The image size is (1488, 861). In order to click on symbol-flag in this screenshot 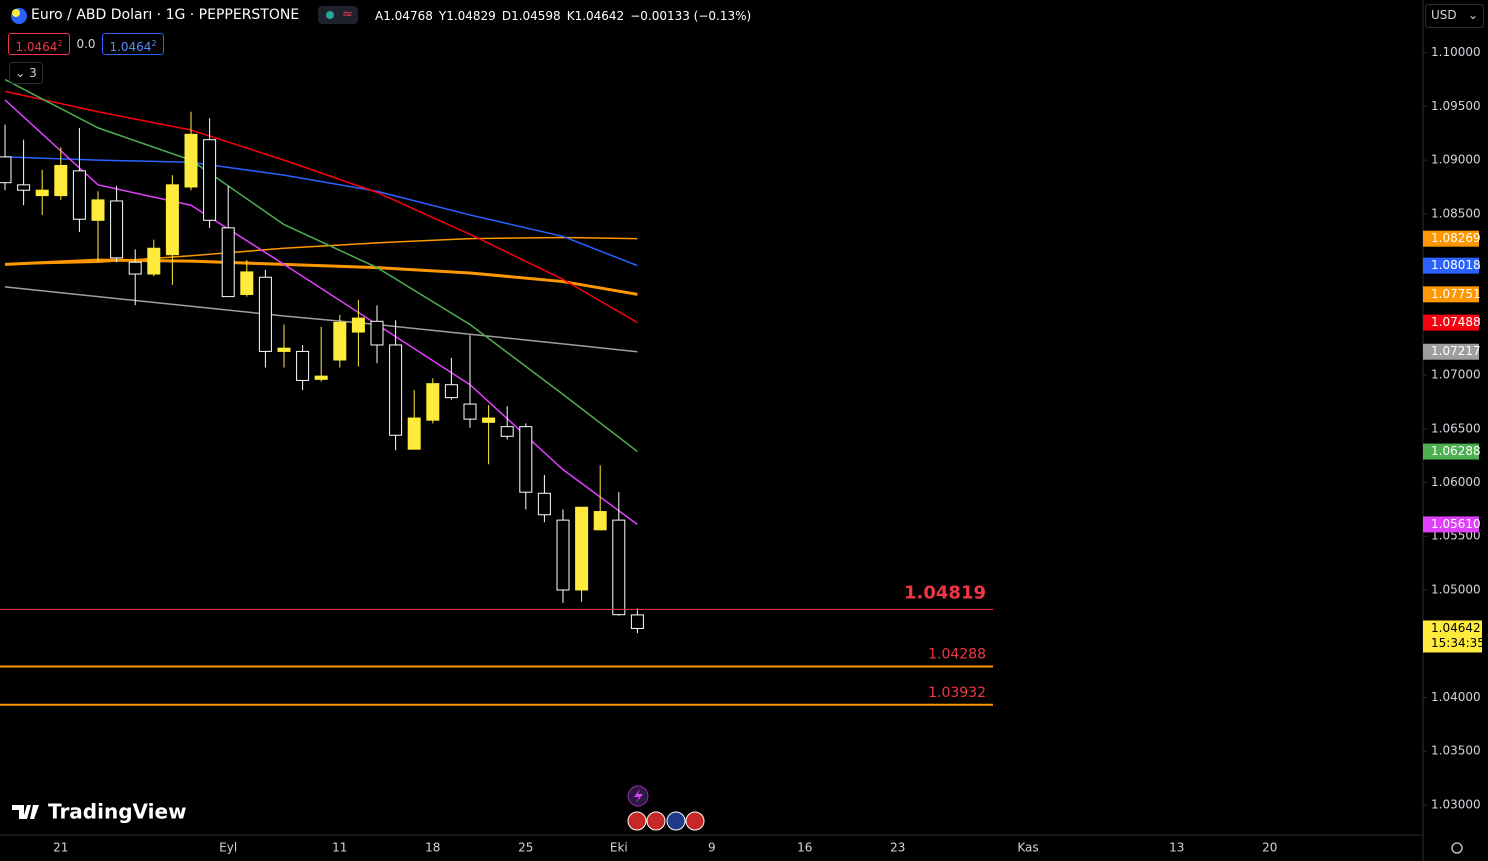, I will do `click(19, 16)`.